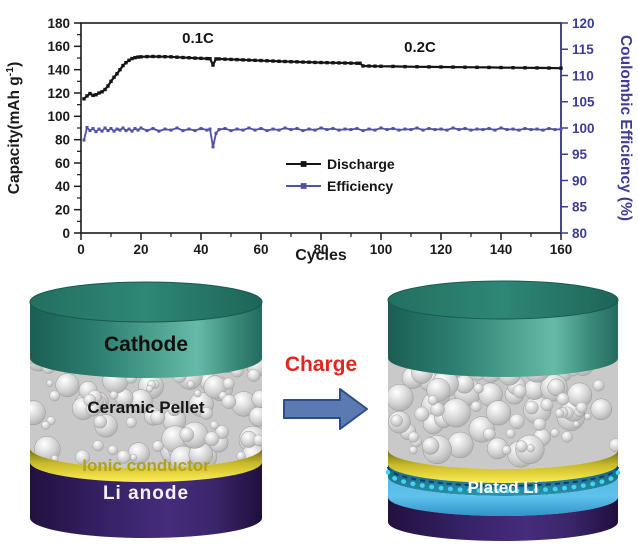 This screenshot has width=638, height=549. I want to click on right-tick-label: 90, so click(579, 180).